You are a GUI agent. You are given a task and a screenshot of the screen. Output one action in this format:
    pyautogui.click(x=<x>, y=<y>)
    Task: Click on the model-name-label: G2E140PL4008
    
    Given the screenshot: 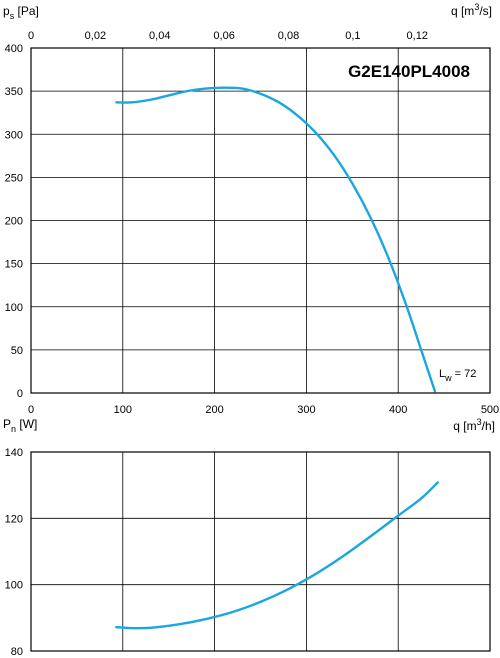 What is the action you would take?
    pyautogui.click(x=409, y=71)
    